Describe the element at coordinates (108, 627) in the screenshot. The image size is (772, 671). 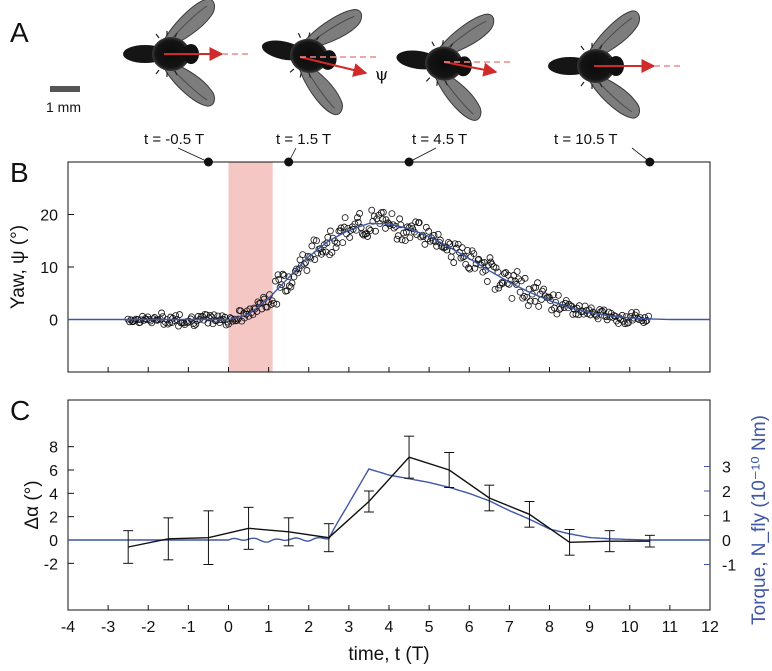
I see `x-tick-label: -3` at that location.